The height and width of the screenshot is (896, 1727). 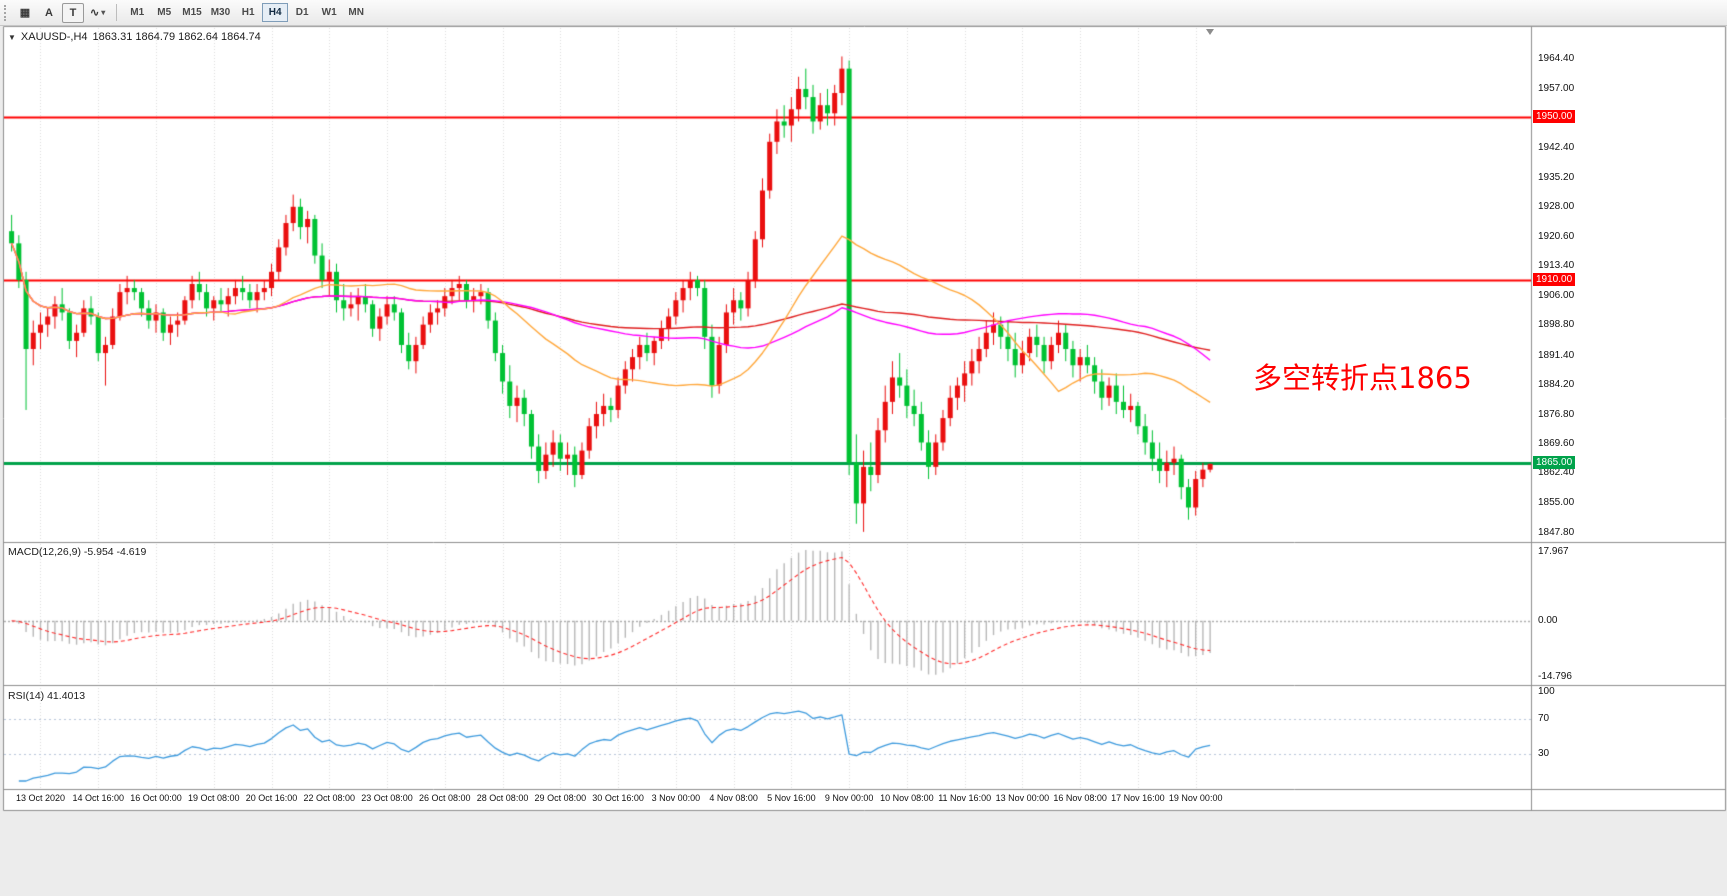 I want to click on shapes-tool-icon: ∿, so click(x=95, y=13).